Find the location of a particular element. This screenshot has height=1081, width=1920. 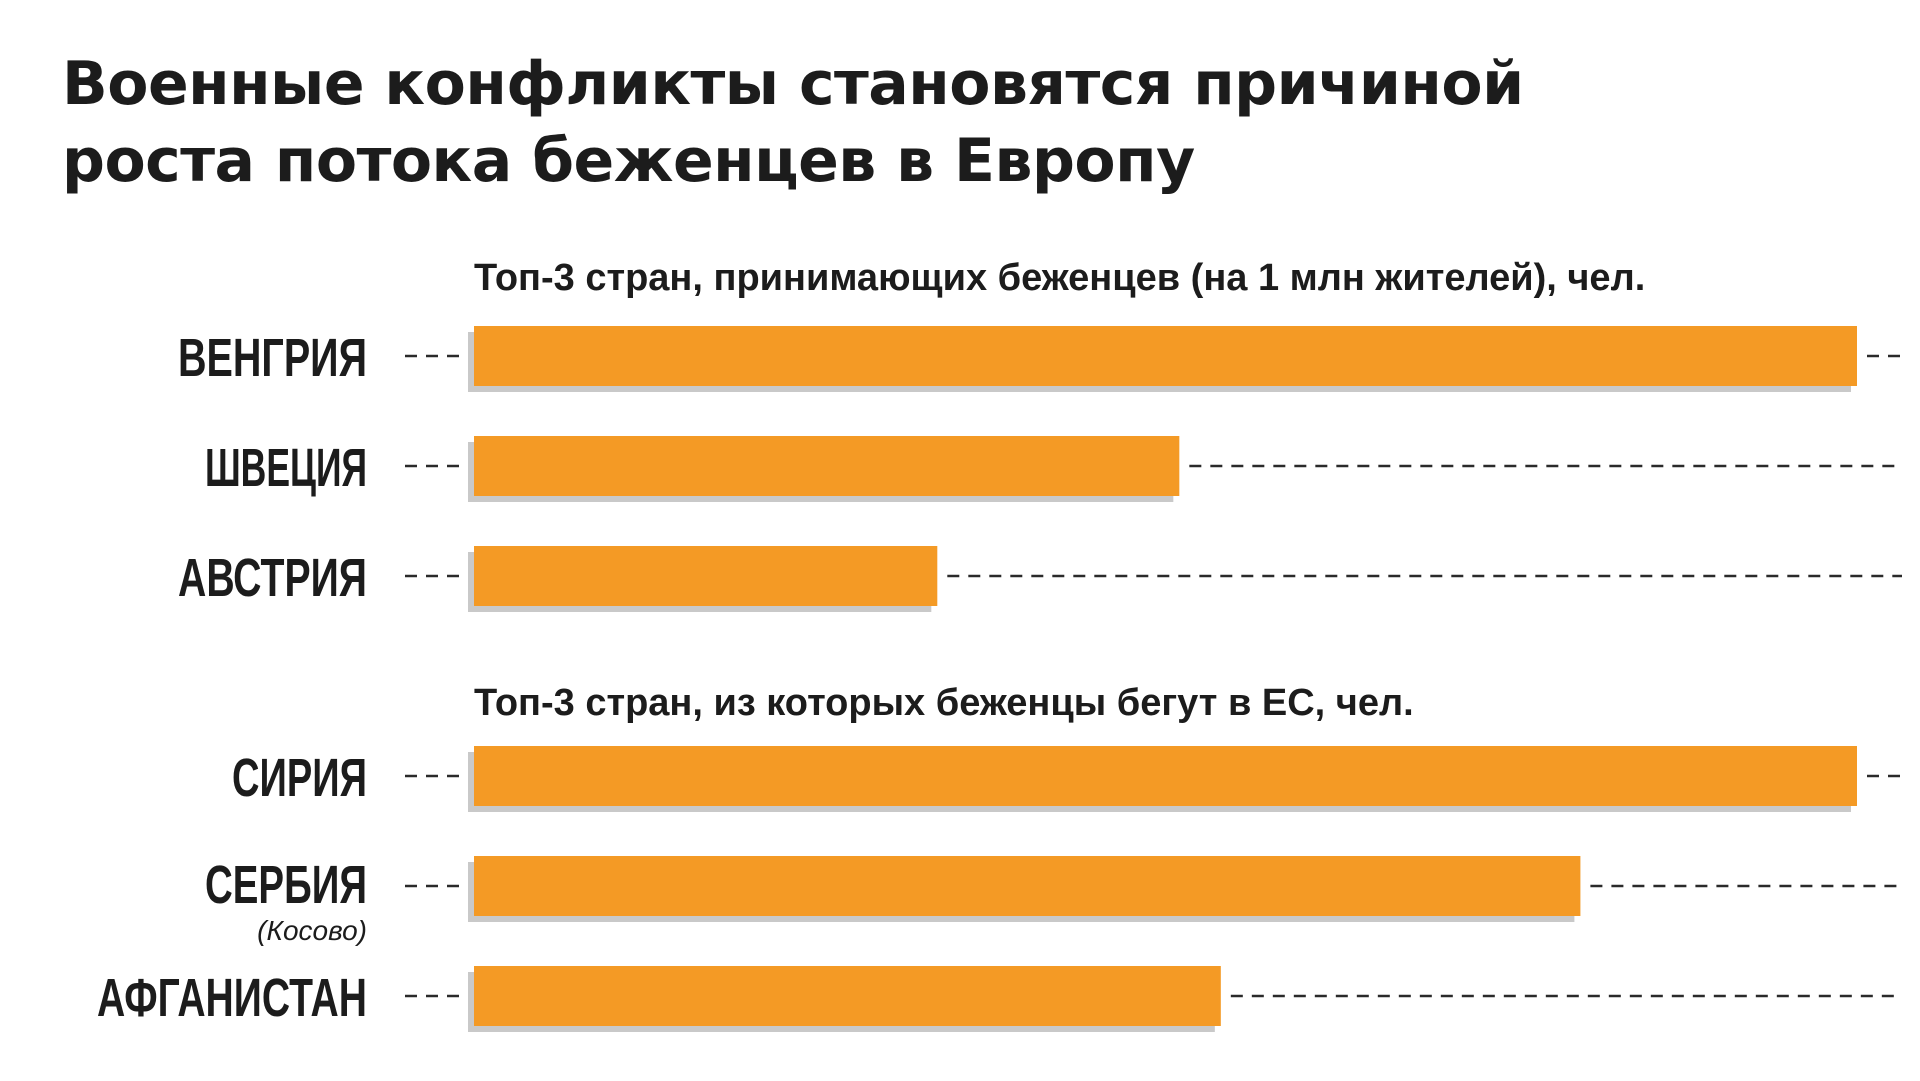

category-label: СЕРБИЯ is located at coordinates (286, 885).